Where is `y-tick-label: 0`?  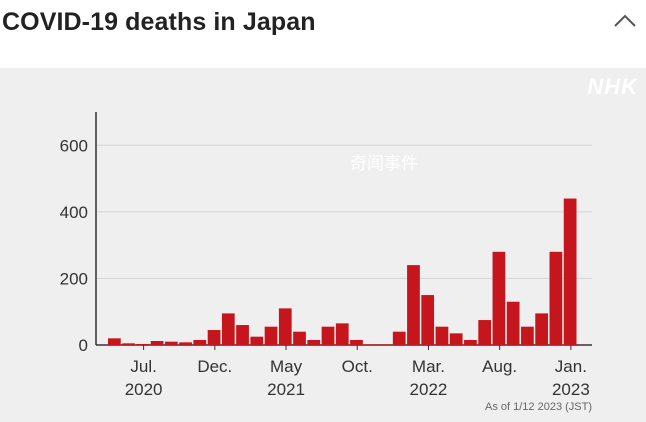 y-tick-label: 0 is located at coordinates (83, 345).